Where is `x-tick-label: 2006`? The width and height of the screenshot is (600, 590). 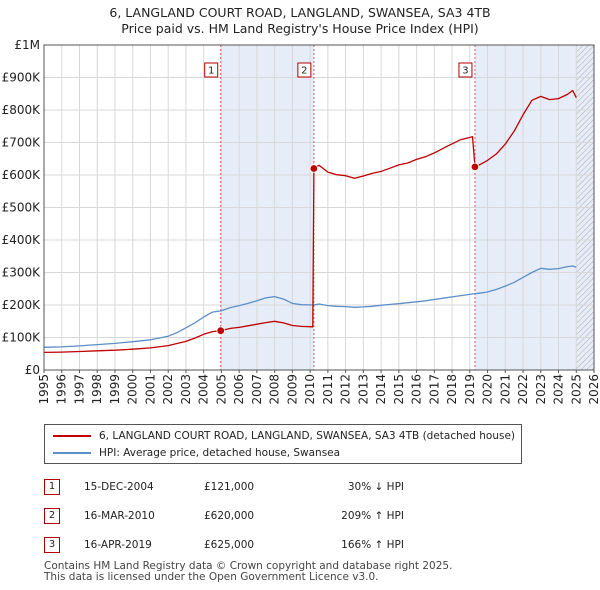 x-tick-label: 2006 is located at coordinates (239, 389).